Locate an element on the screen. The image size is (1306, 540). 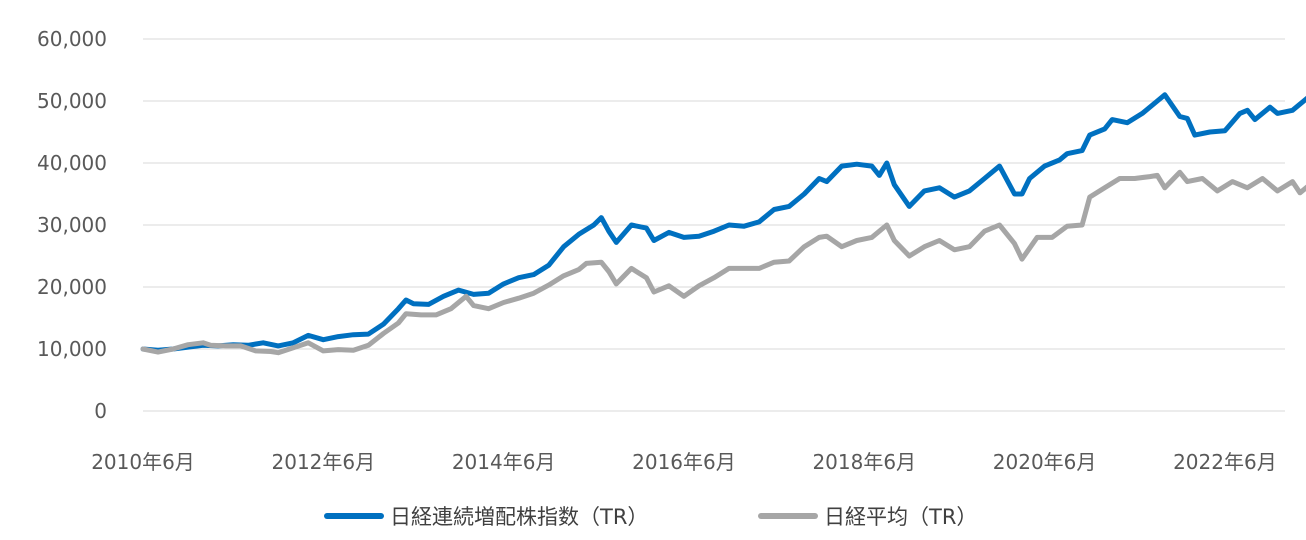
legend-label-1: 日経連続増配株指数（TR） is located at coordinates (519, 517).